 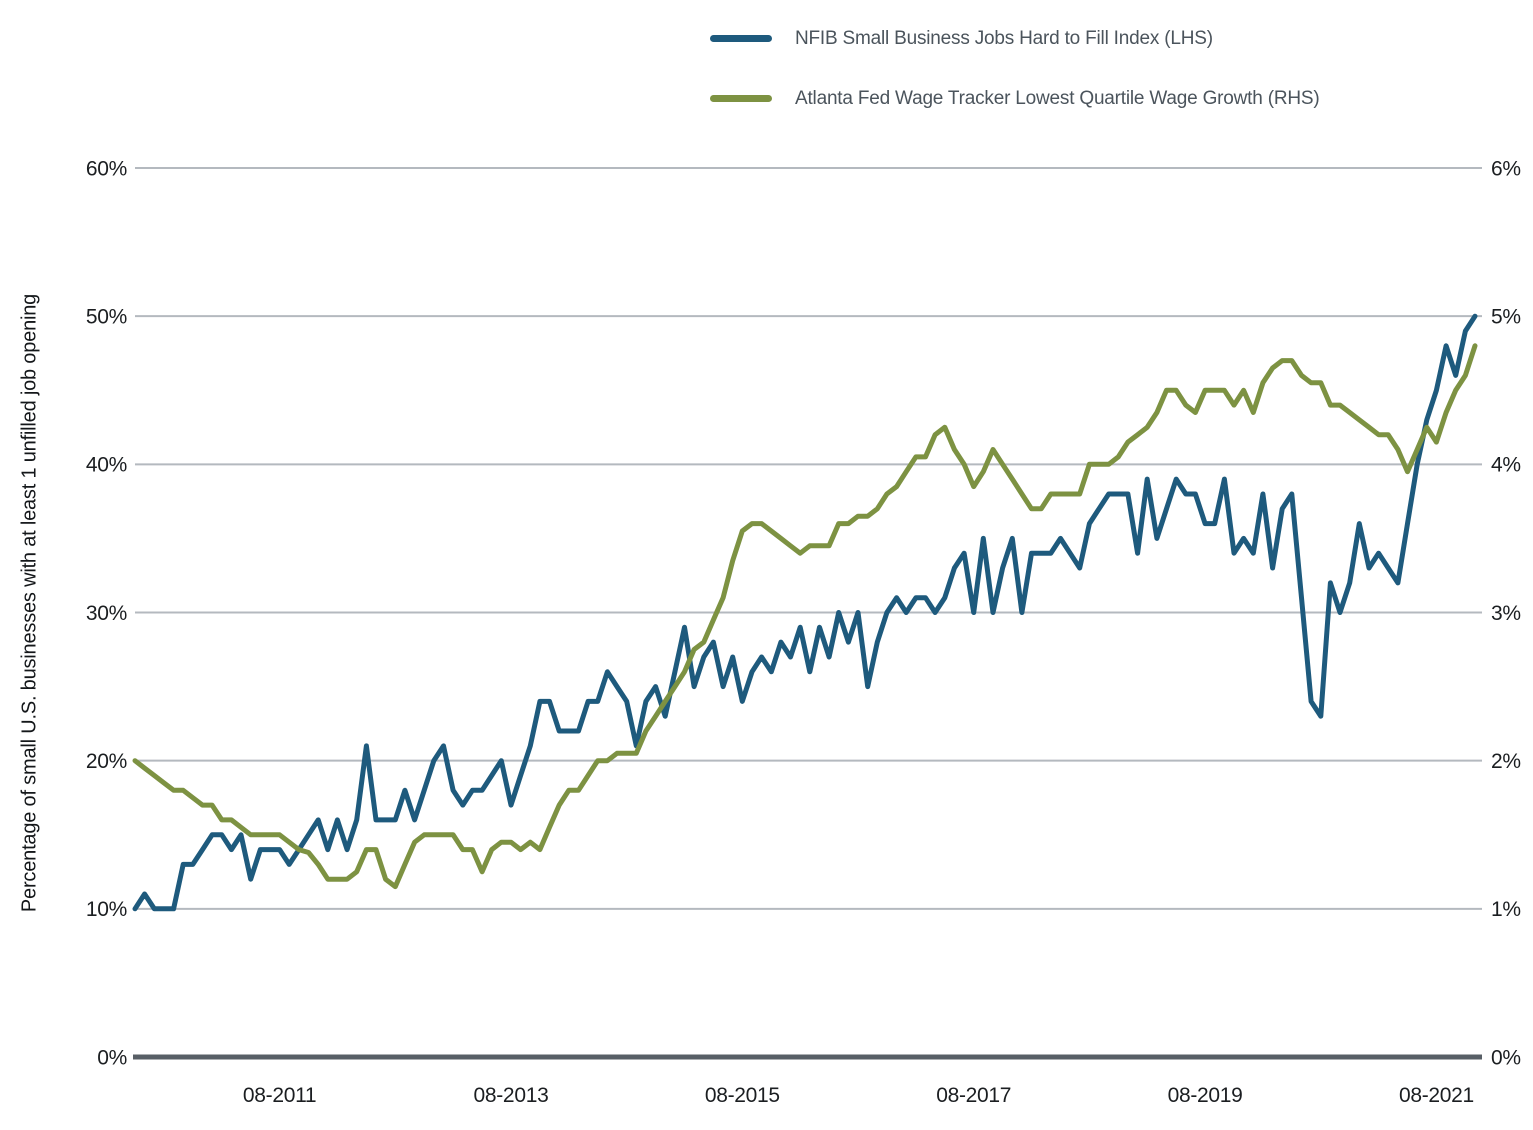 I want to click on y-axis-left-tick-label: 50%, so click(x=106, y=317).